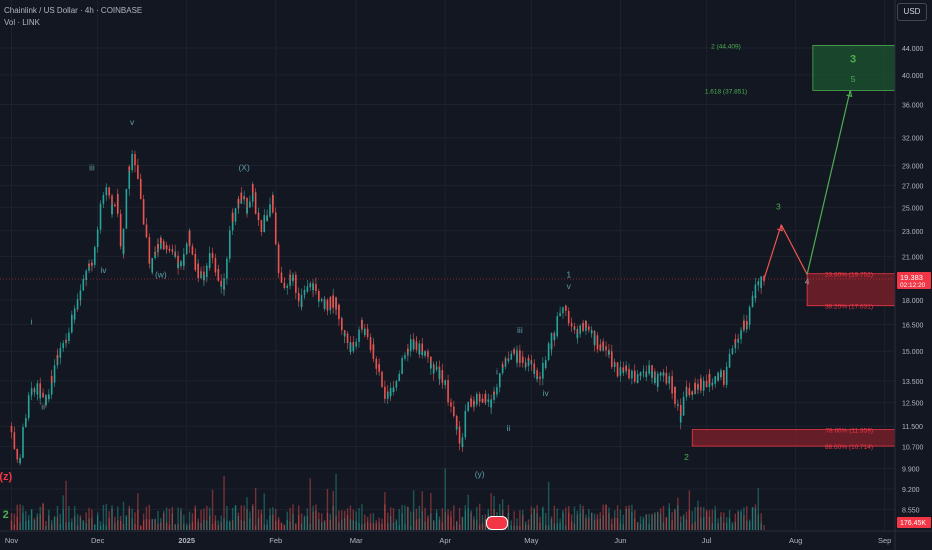 The image size is (932, 550). I want to click on currency-button: USD, so click(912, 12).